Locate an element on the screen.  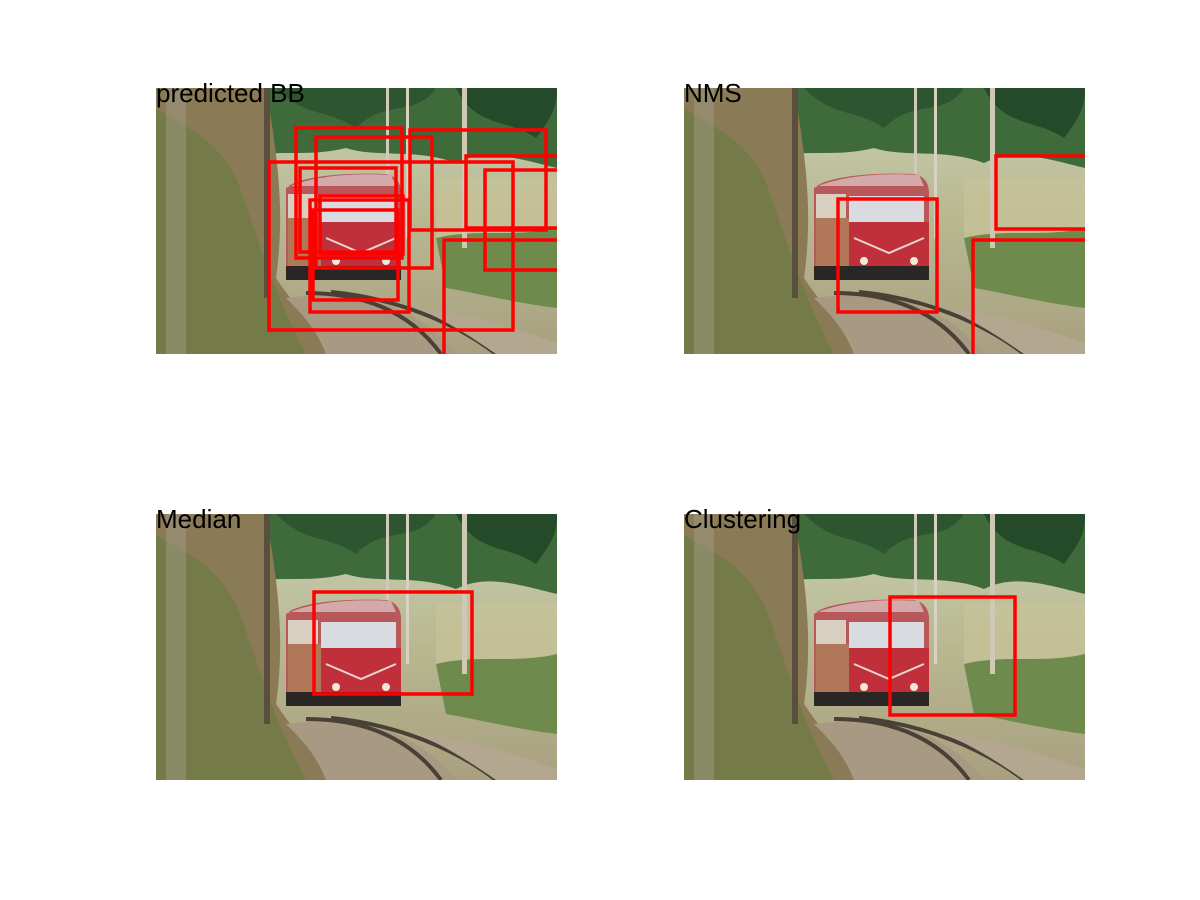
panel-title: Median is located at coordinates (198, 519).